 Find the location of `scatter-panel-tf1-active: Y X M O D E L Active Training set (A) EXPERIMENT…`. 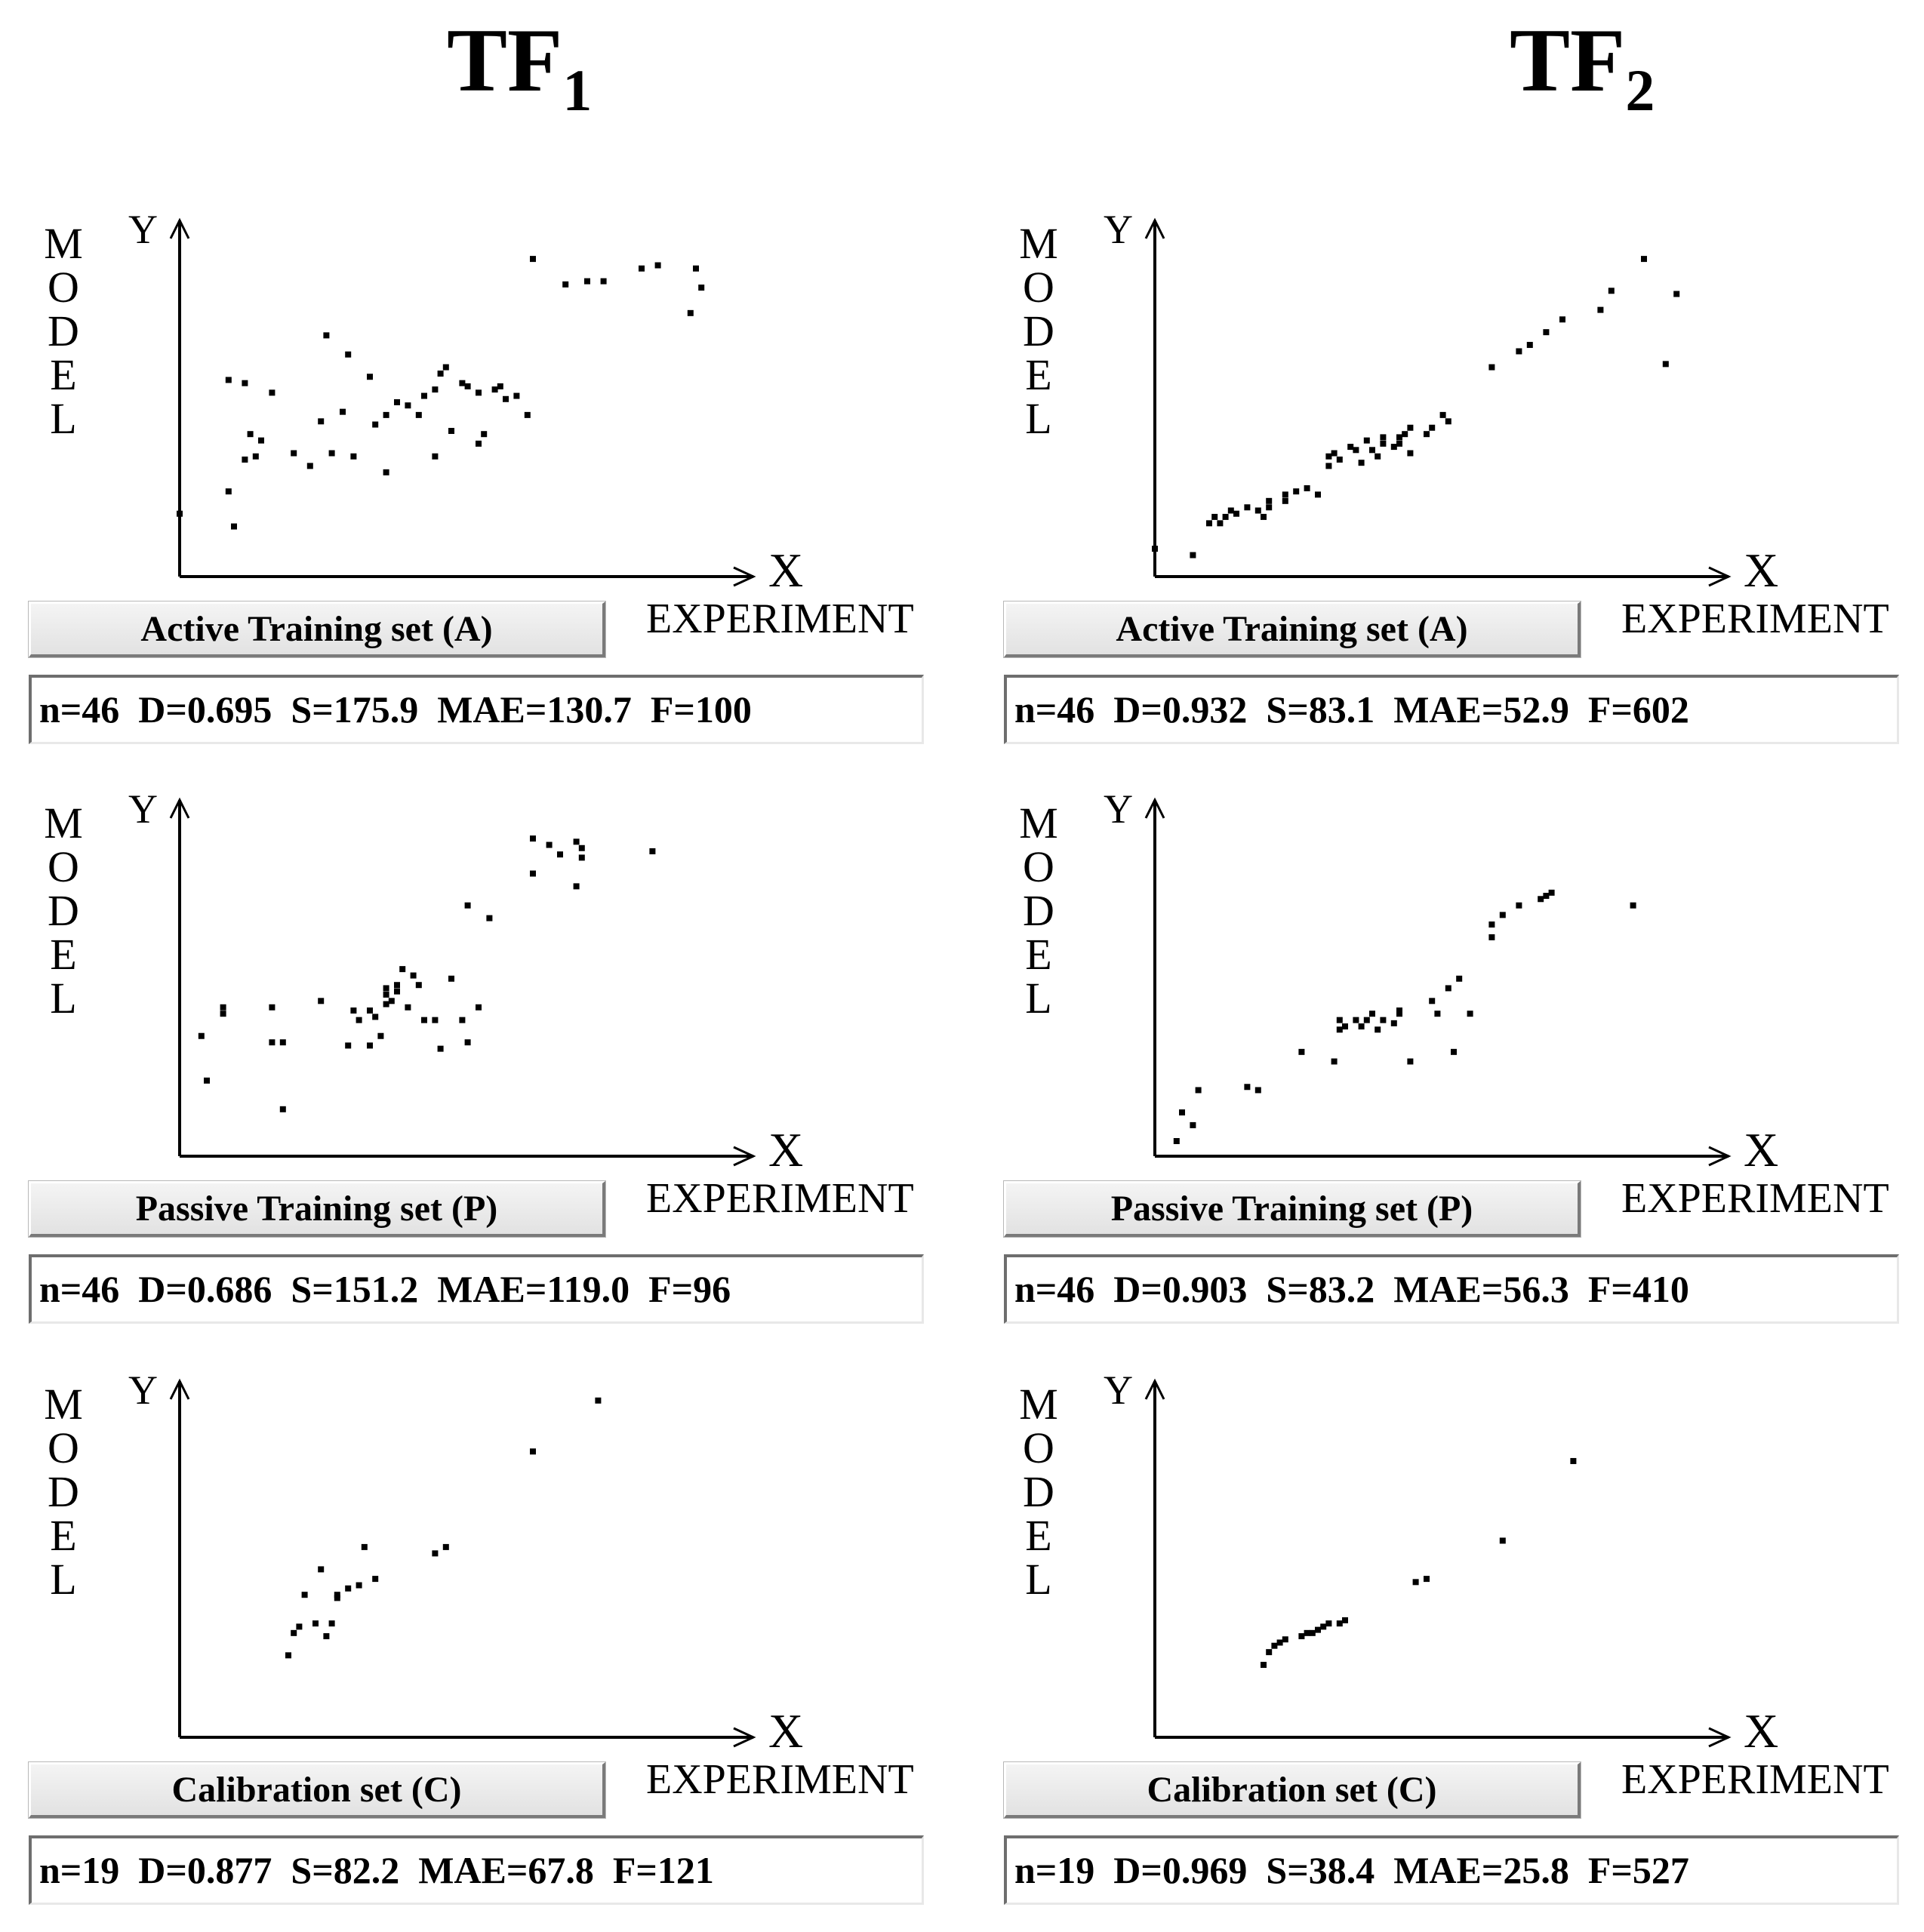

scatter-panel-tf1-active: Y X M O D E L Active Training set (A) EXPERIMENT… is located at coordinates (504, 484).